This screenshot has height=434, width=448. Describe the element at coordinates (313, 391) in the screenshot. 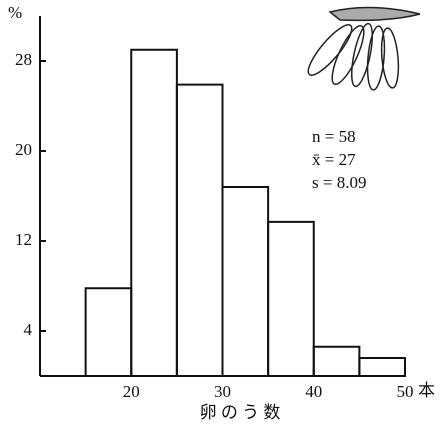

I see `x-tick-label: 40` at that location.